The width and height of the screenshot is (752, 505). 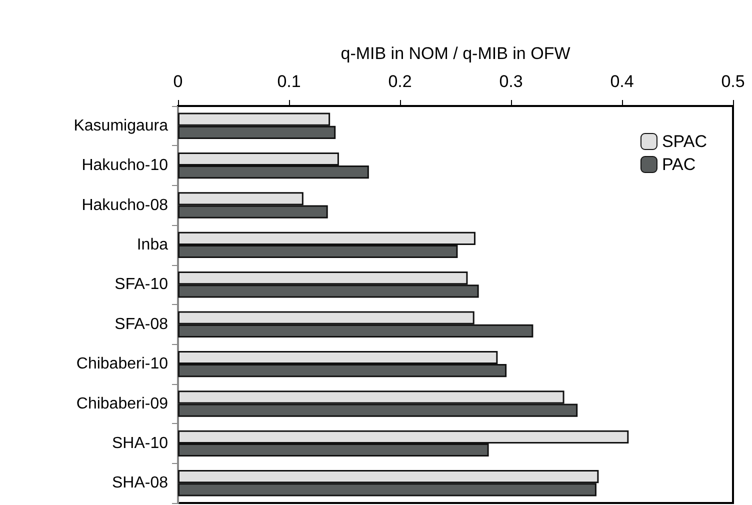 What do you see at coordinates (141, 285) in the screenshot?
I see `y-tick-label: SFA-10` at bounding box center [141, 285].